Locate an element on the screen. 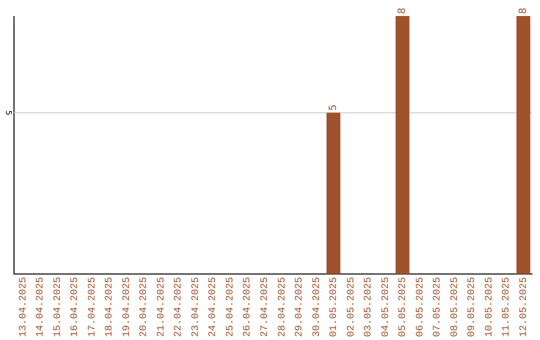 This screenshot has height=340, width=540. x-tick-label: 09.05.2025 is located at coordinates (472, 307).